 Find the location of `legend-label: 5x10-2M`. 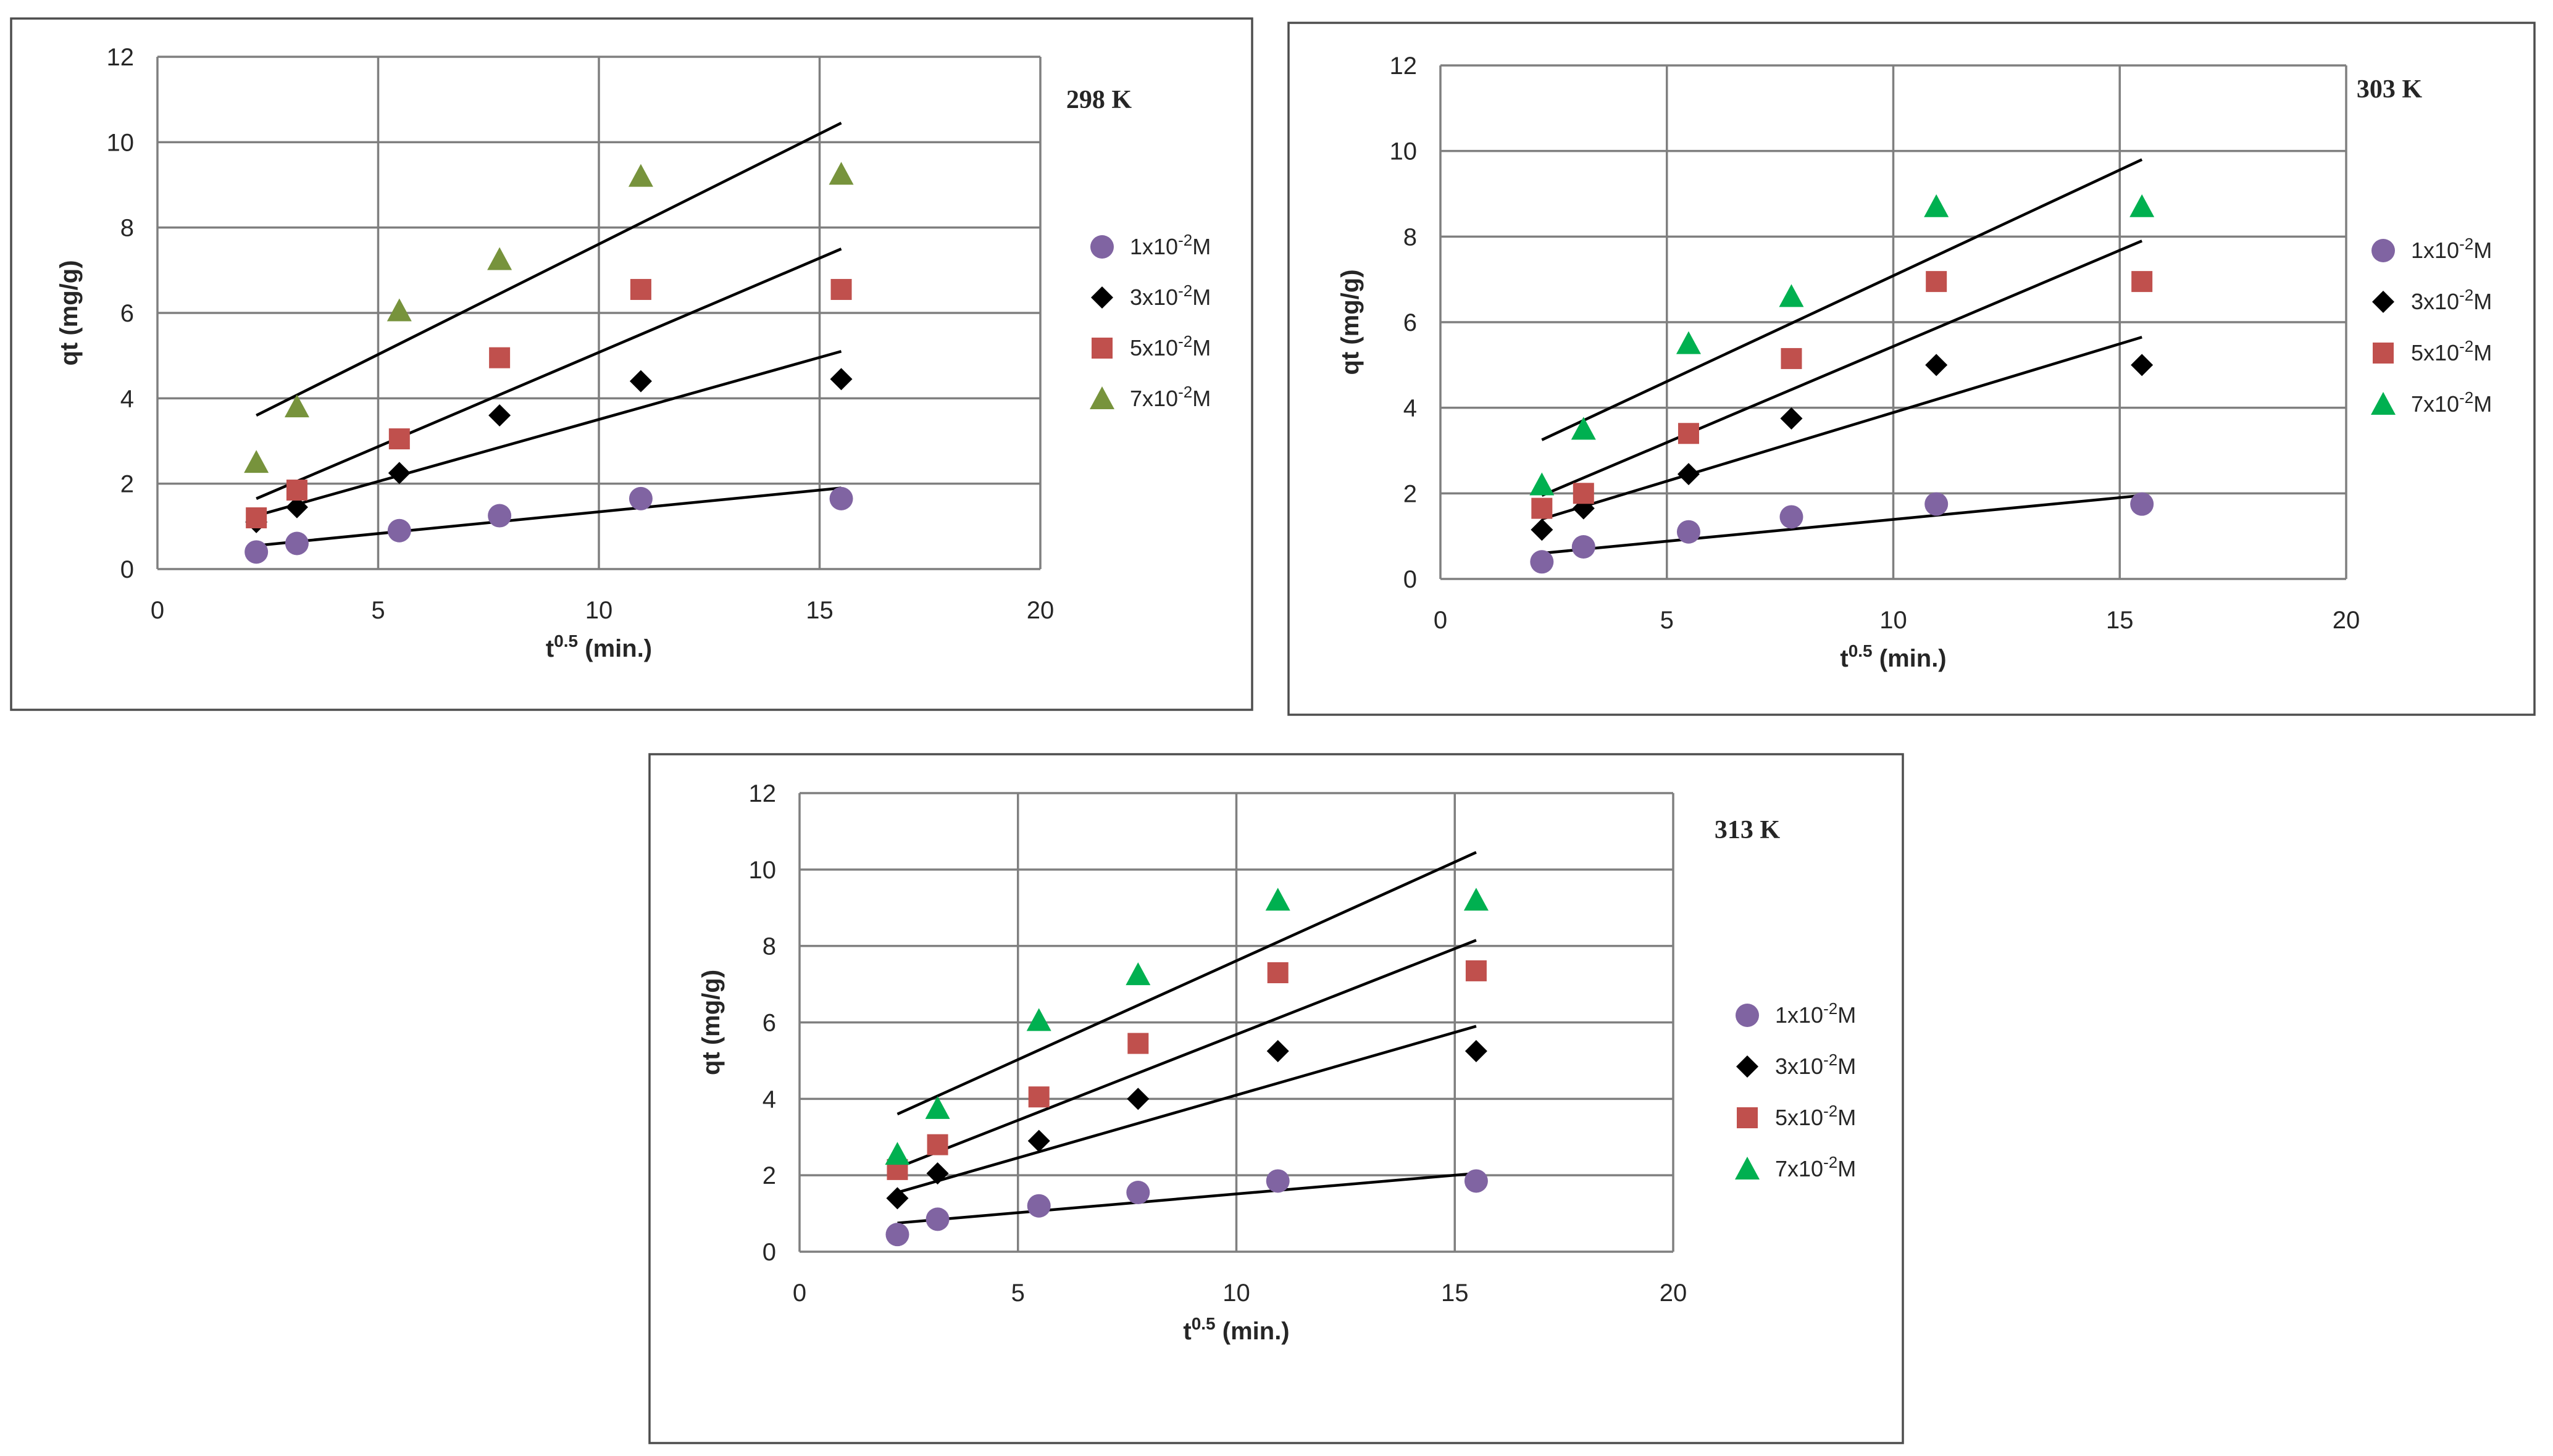

legend-label: 5x10-2M is located at coordinates (1815, 1116).